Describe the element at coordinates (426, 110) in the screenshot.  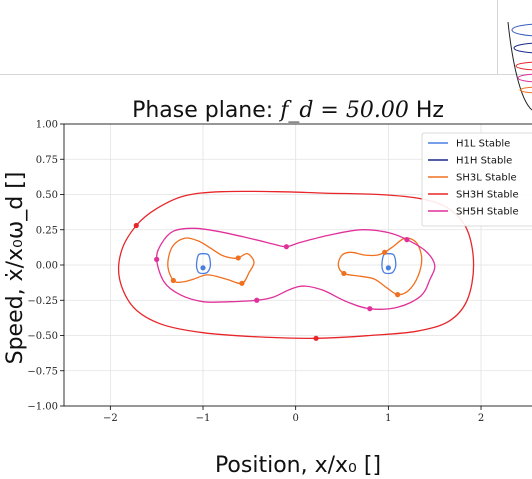
I see `chart-title-unit: Hz` at that location.